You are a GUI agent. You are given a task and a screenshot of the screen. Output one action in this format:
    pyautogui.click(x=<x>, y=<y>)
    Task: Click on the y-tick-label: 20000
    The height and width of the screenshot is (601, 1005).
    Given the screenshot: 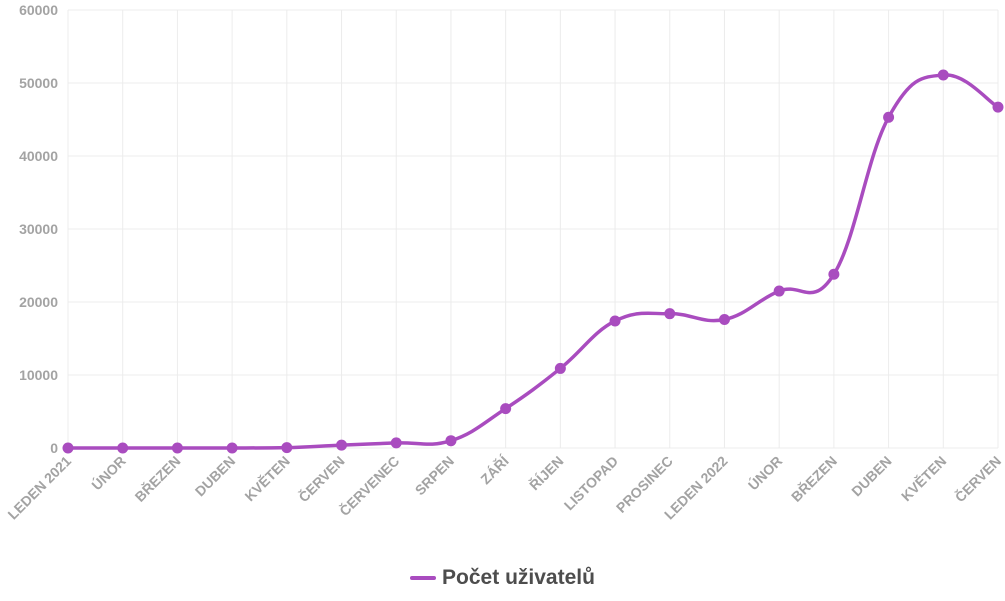 What is the action you would take?
    pyautogui.click(x=38, y=302)
    